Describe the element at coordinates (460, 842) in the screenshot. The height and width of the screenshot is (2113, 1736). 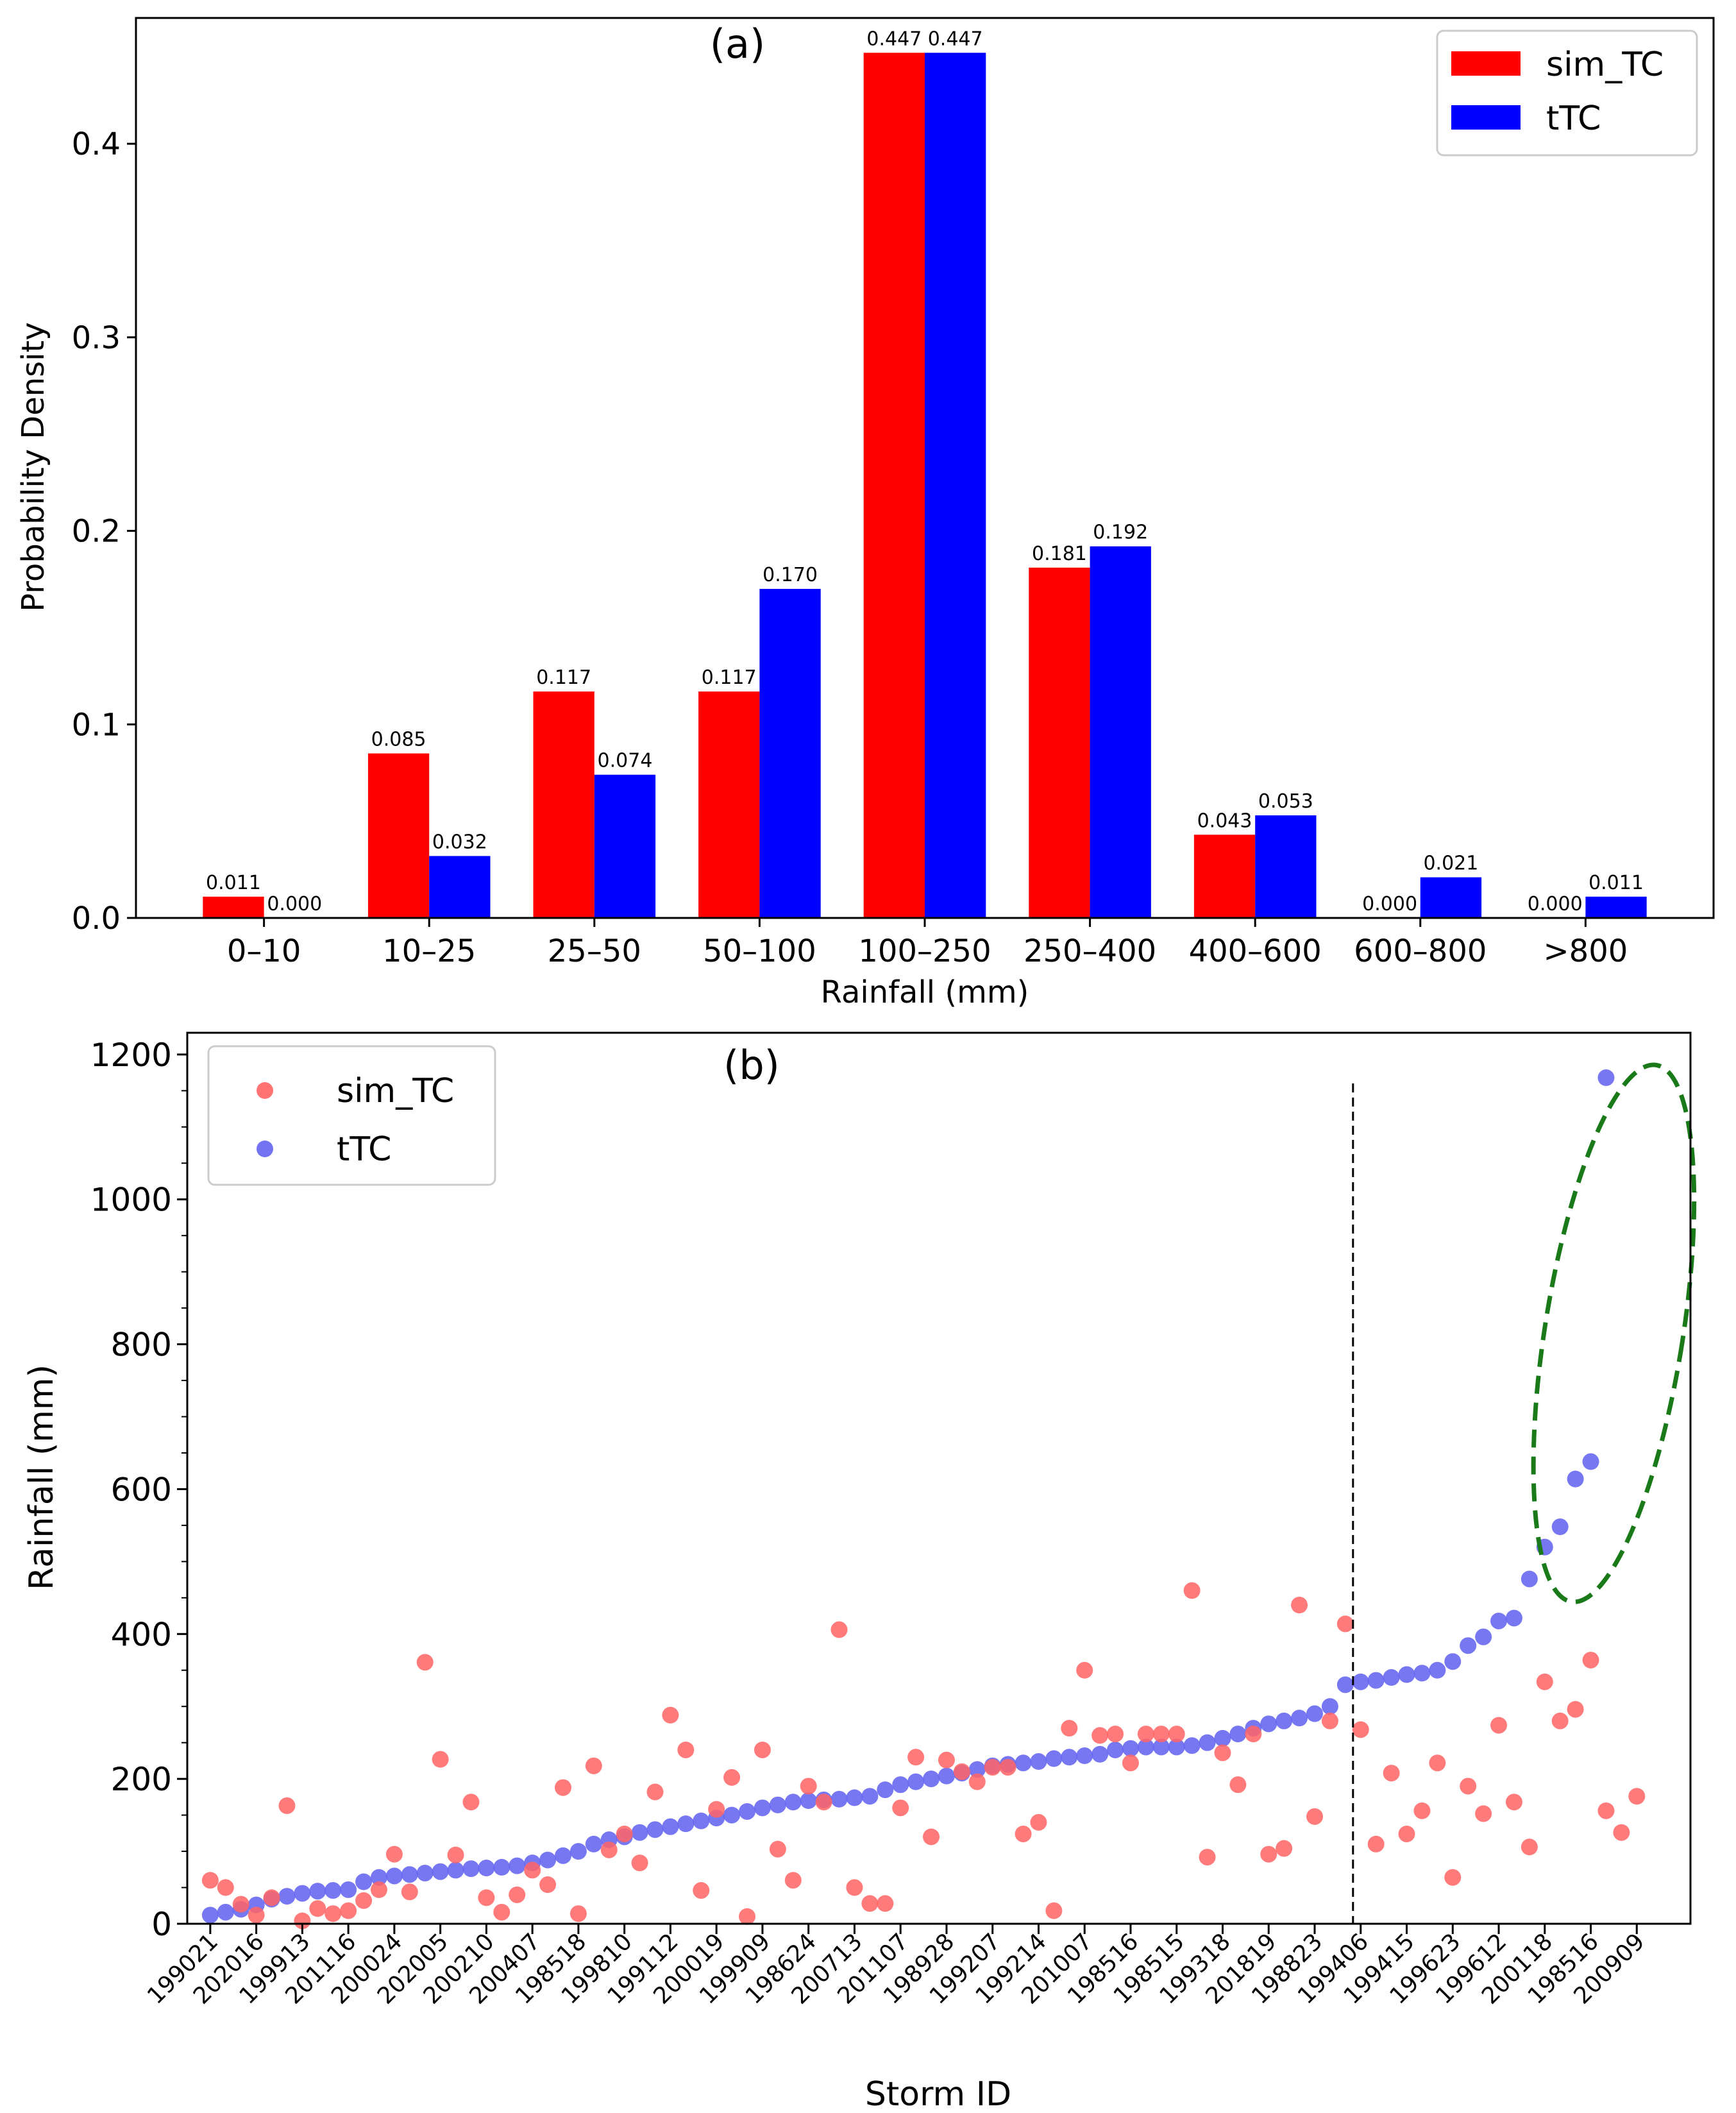
I see `bar-value-label: 0.032` at that location.